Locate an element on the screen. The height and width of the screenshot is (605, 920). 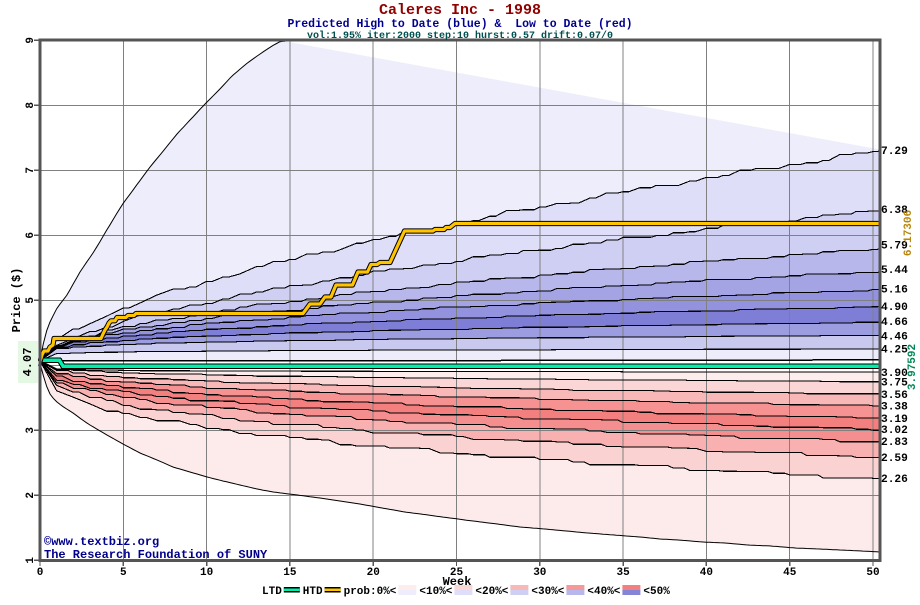
svg-text: 6 is located at coordinates (31, 235).